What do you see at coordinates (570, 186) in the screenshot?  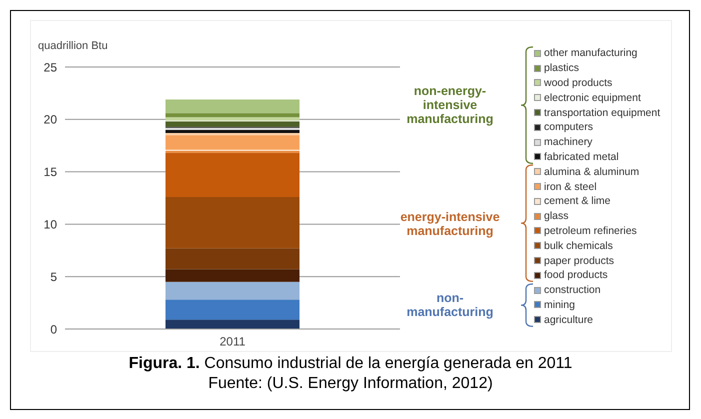 I see `legend-label: iron & steel` at bounding box center [570, 186].